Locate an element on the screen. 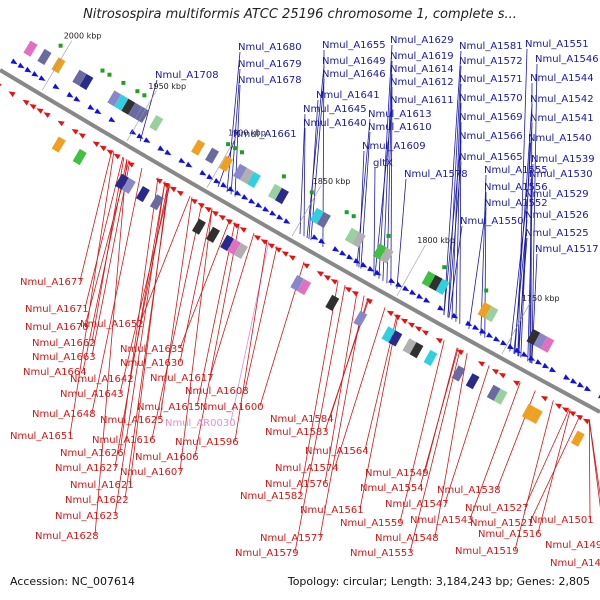 The height and width of the screenshot is (600, 600). gene-label-bottom: Nmul_A1626 is located at coordinates (92, 453).